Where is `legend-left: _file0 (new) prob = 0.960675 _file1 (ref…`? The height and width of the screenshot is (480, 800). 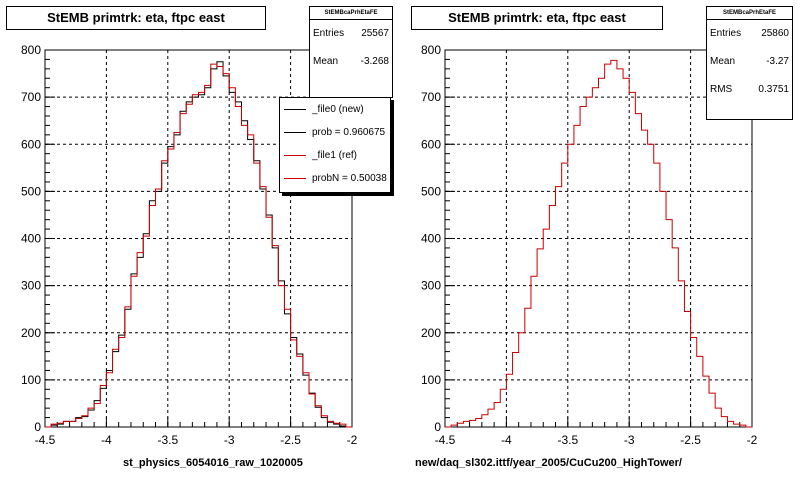 legend-left: _file0 (new) prob = 0.960675 _file1 (ref… is located at coordinates (335, 145).